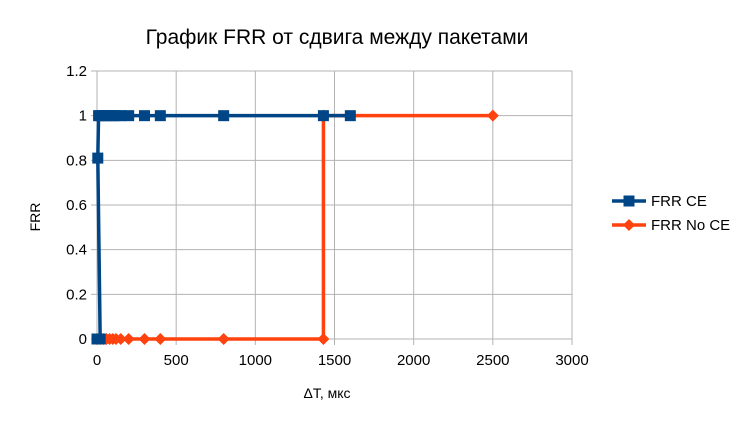 This screenshot has width=755, height=425. I want to click on legend-item-frr-ce: FRR CE, so click(659, 201).